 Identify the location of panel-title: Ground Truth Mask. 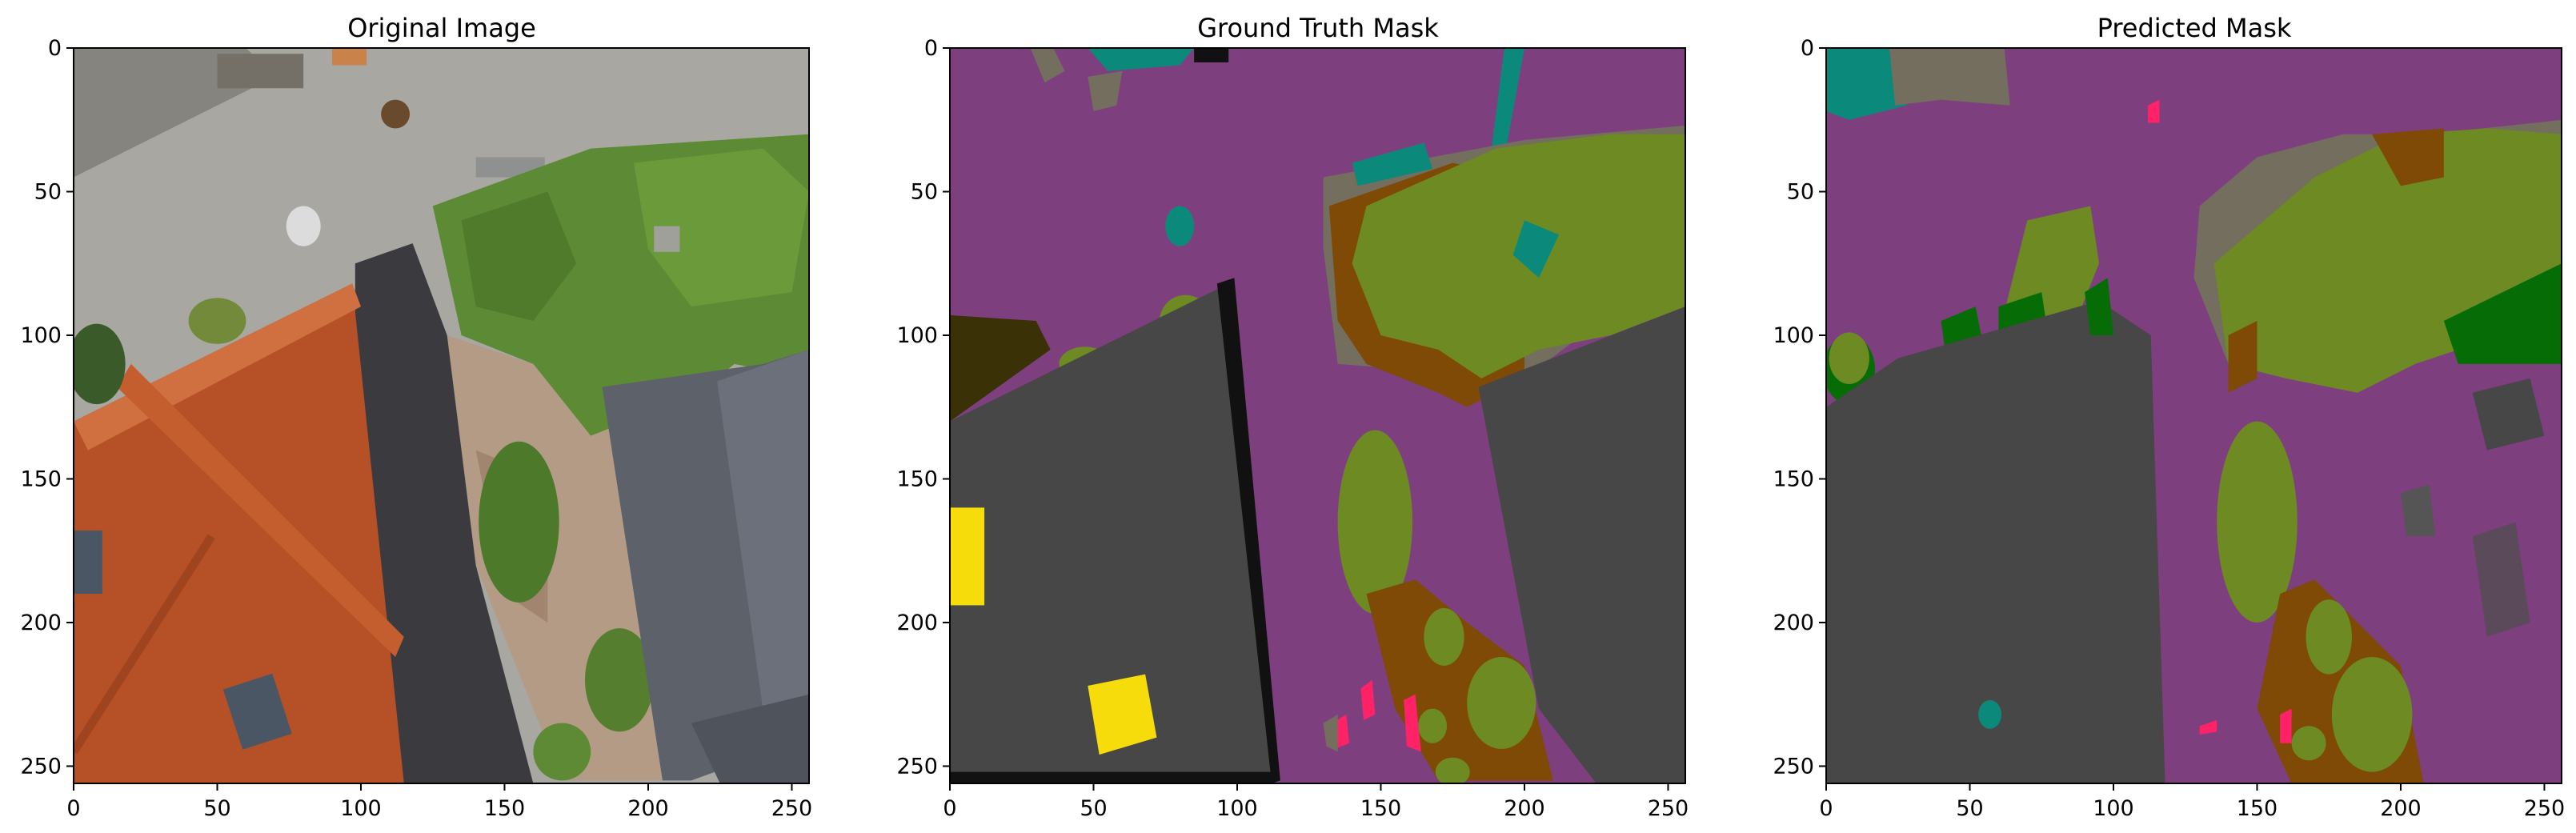
(1318, 28).